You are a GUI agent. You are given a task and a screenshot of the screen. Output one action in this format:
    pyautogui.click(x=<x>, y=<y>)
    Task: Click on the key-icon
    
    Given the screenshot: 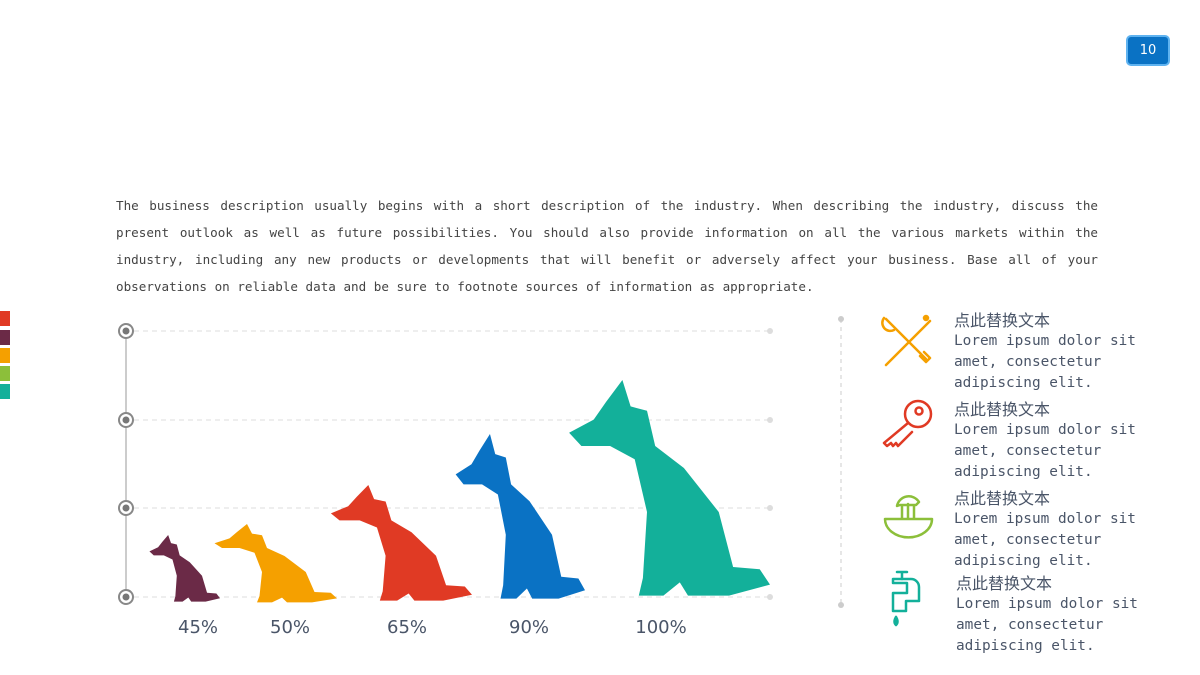 What is the action you would take?
    pyautogui.click(x=907, y=423)
    